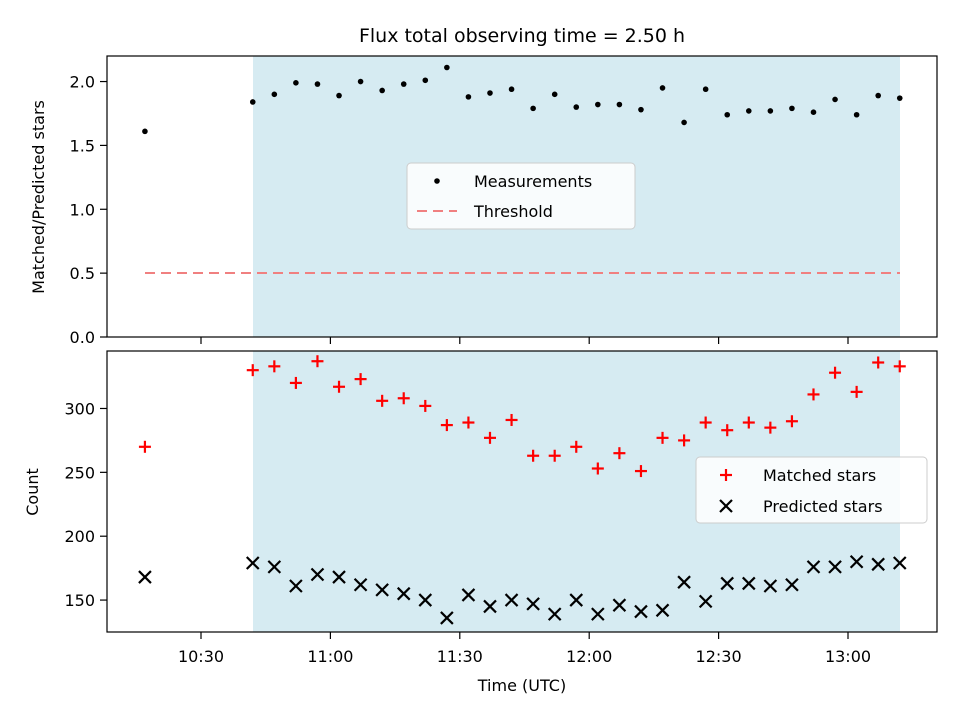 The height and width of the screenshot is (720, 960). Describe the element at coordinates (82, 273) in the screenshot. I see `y-tick-label: 0.5` at that location.